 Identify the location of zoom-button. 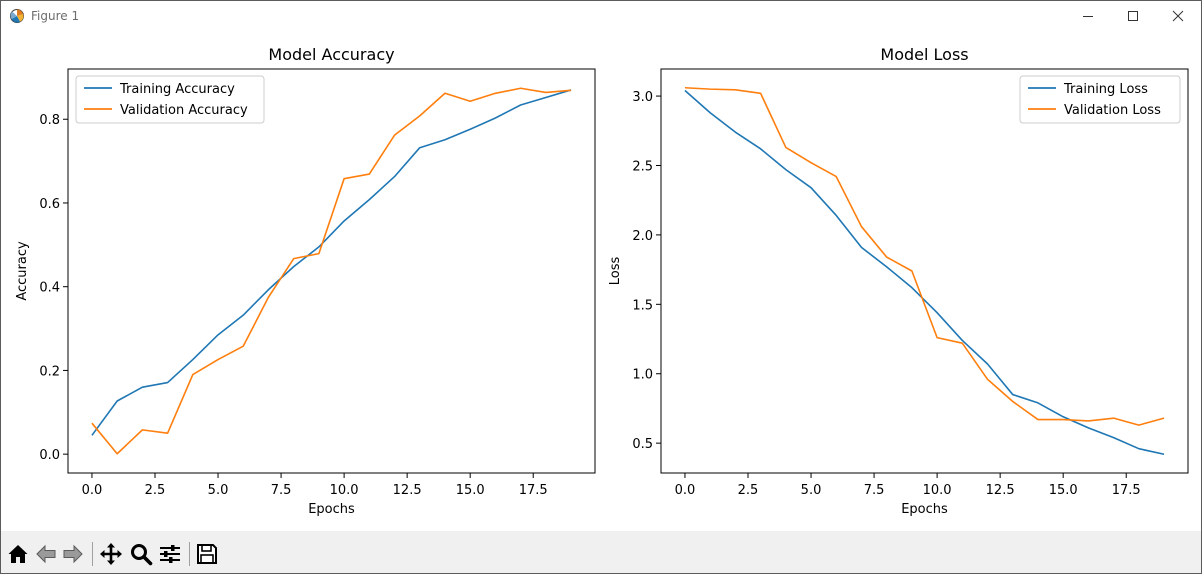
(141, 554).